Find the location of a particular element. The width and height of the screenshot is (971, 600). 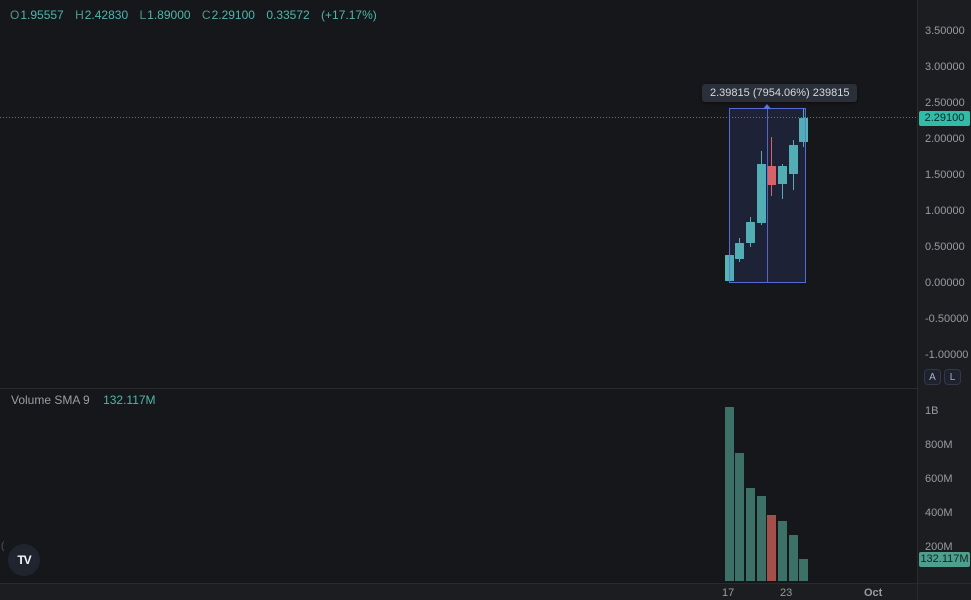

measure-selection-box is located at coordinates (767, 193).